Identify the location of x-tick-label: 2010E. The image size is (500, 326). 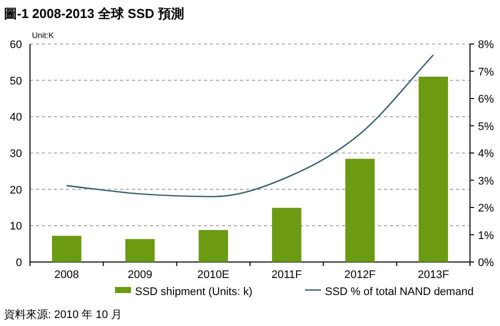
(213, 275).